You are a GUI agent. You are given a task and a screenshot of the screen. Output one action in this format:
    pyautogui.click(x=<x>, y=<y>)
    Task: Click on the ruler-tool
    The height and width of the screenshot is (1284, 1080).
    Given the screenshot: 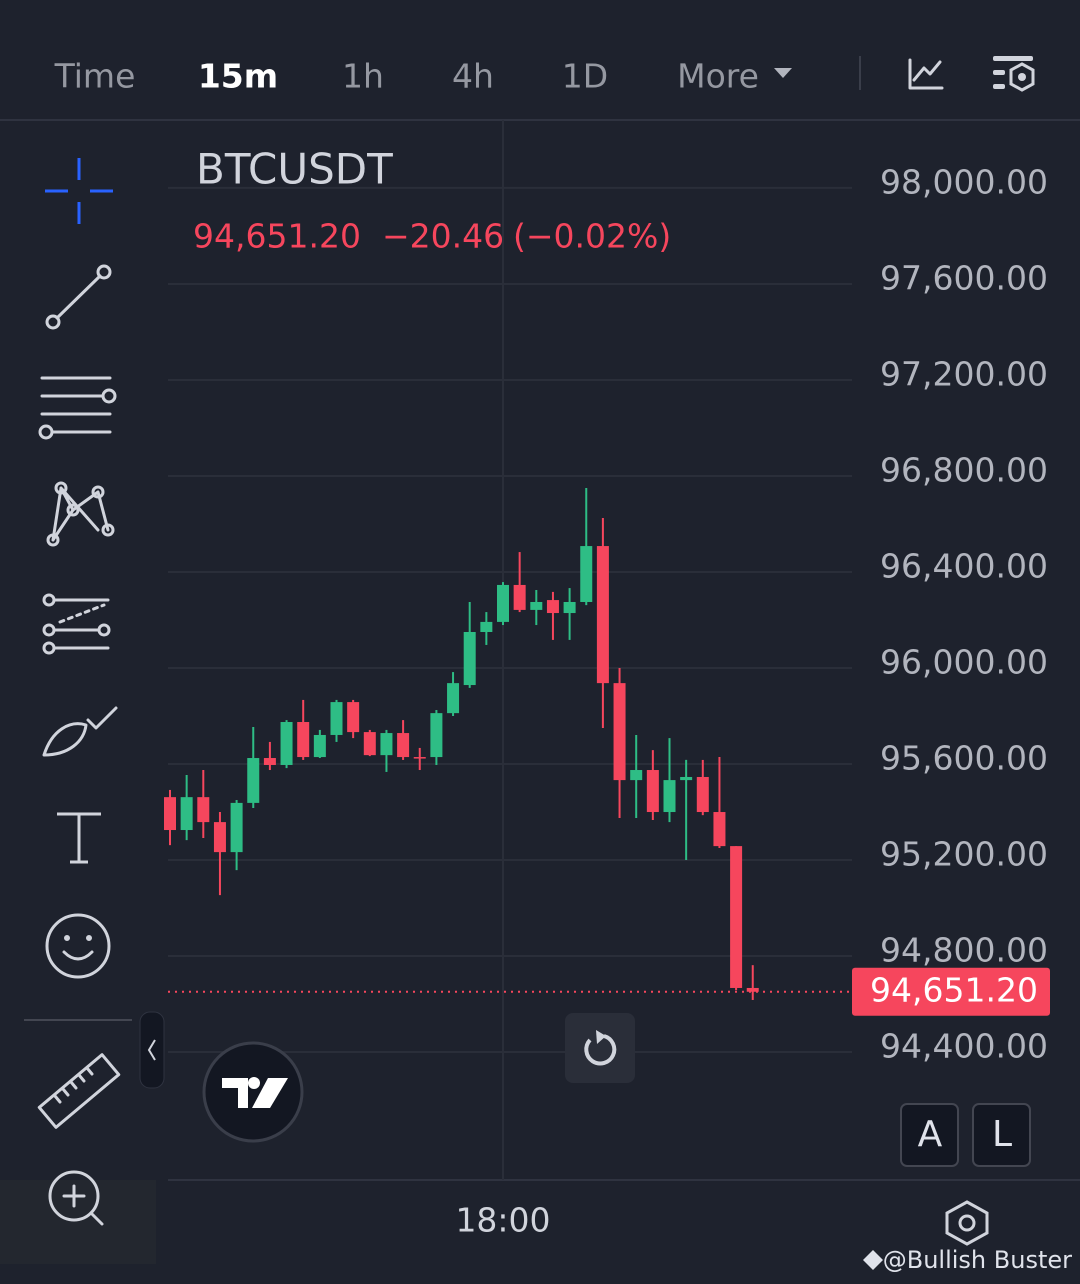 What is the action you would take?
    pyautogui.click(x=79, y=1091)
    